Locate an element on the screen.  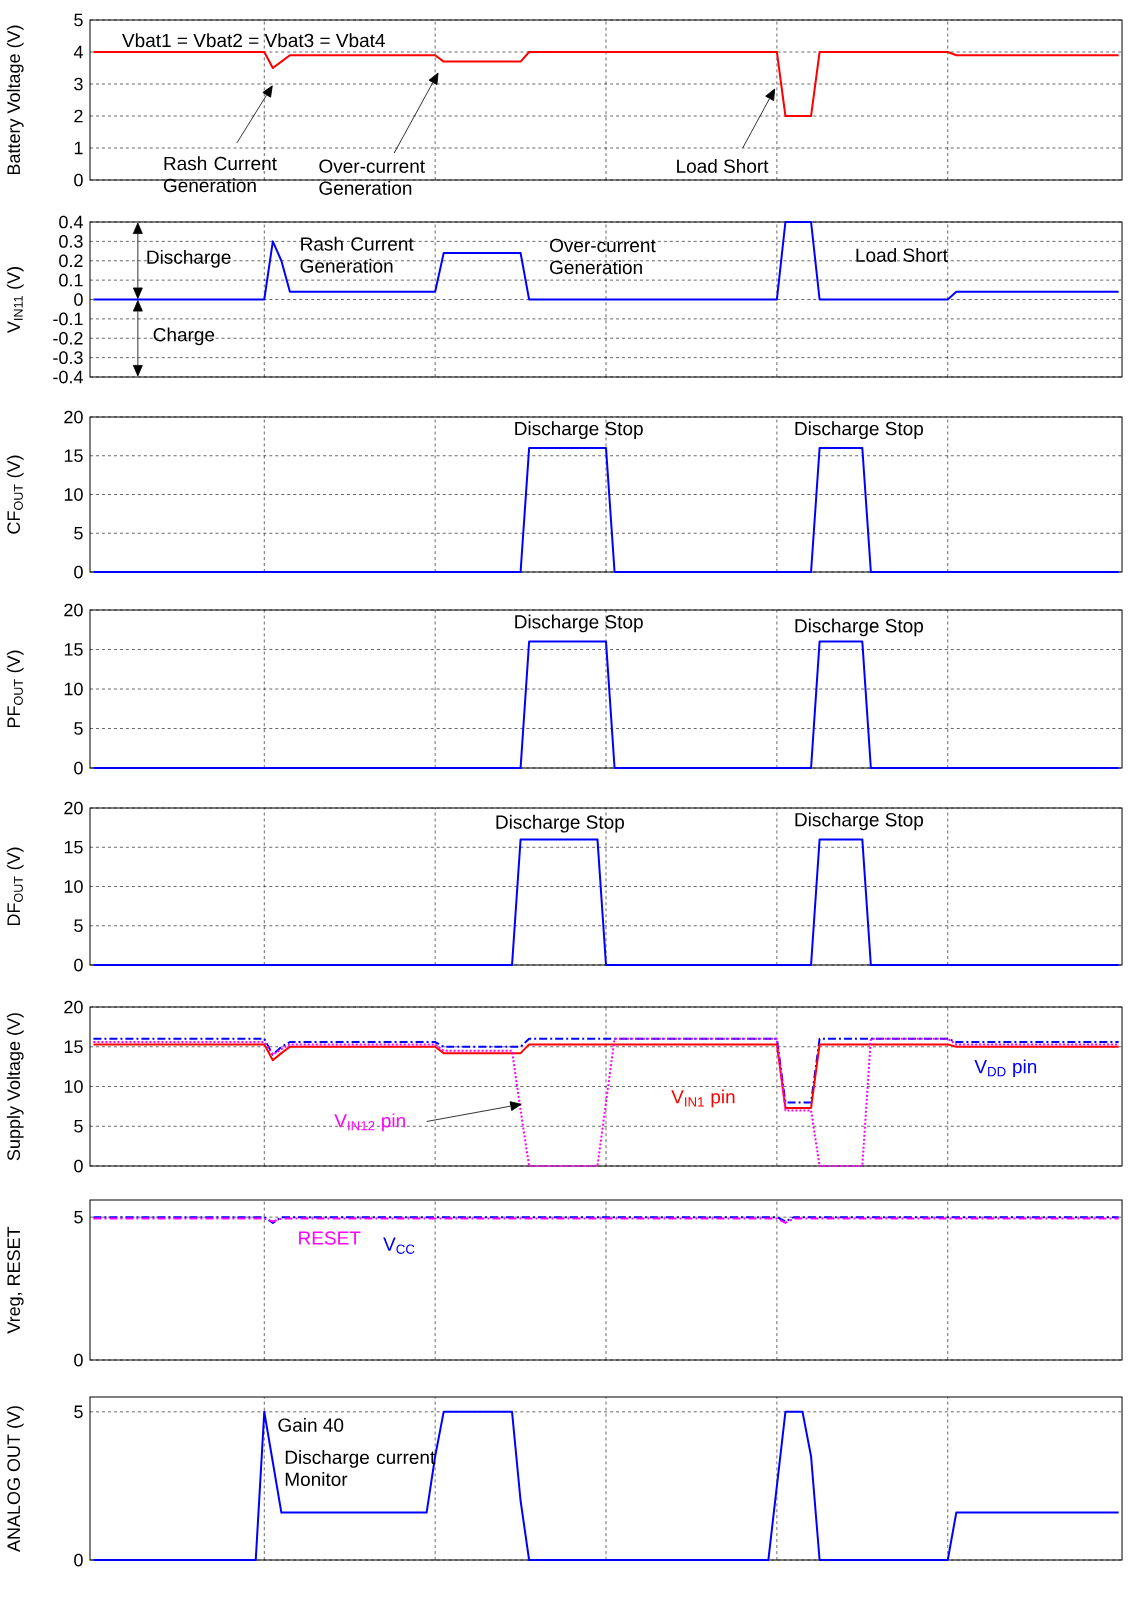
annotation: Discharge is located at coordinates (189, 258).